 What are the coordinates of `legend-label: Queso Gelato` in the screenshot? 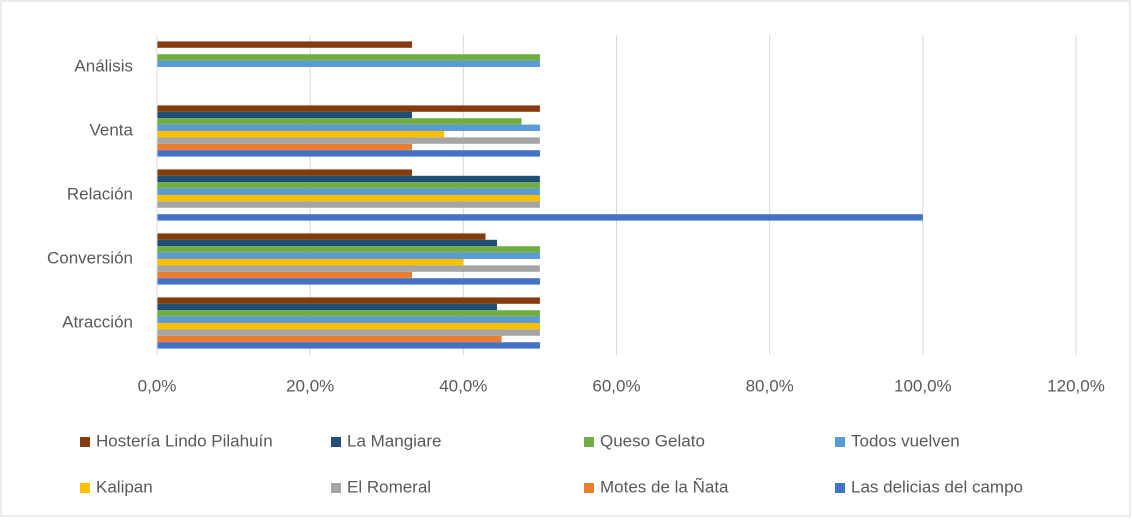 It's located at (652, 440).